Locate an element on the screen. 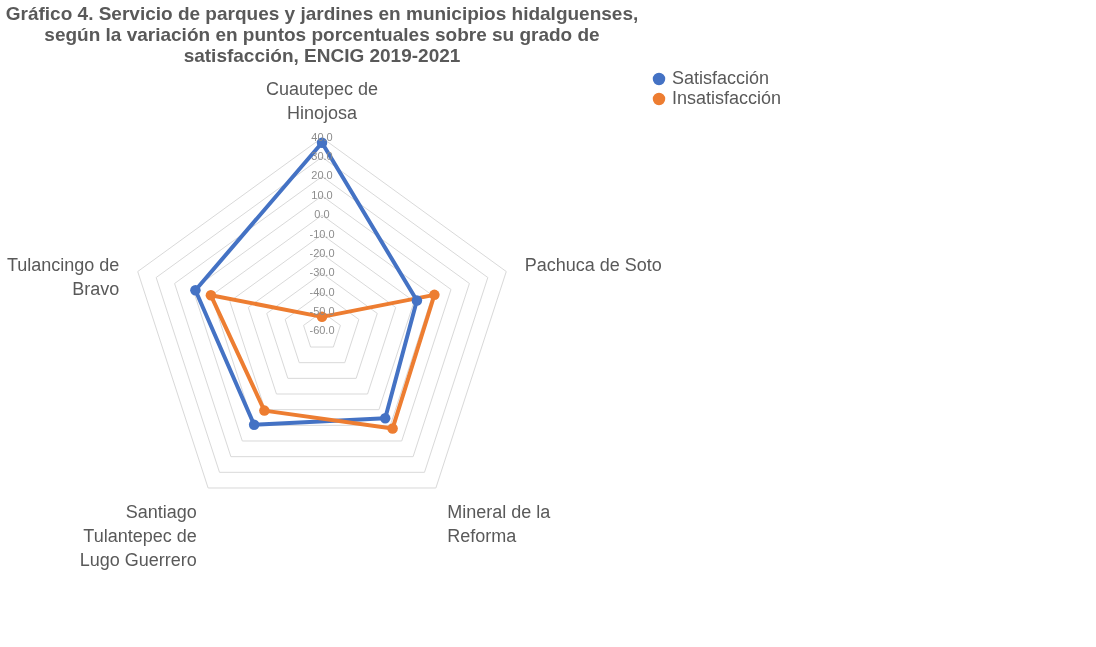 This screenshot has width=1096, height=647. chart-title: Gráfico 4. Servicio de parques y jardines en municipios hidalguenses, según la variación en puntos porcentuales sobre su grado de satisfacción, ENCIG 2019-2021 is located at coordinates (322, 34).